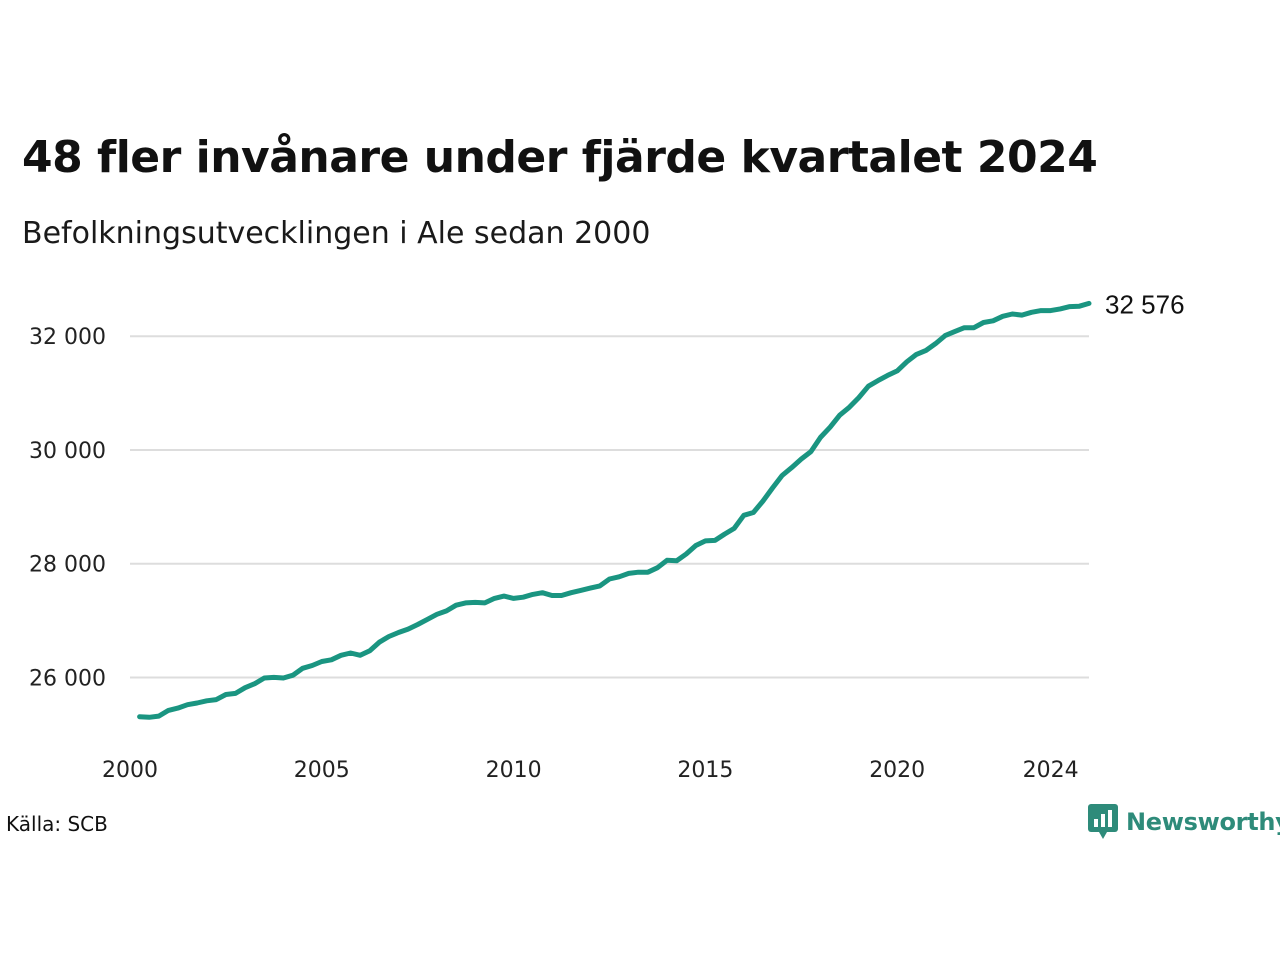 This screenshot has height=960, width=1280. What do you see at coordinates (705, 770) in the screenshot?
I see `x-tick-label: 2015` at bounding box center [705, 770].